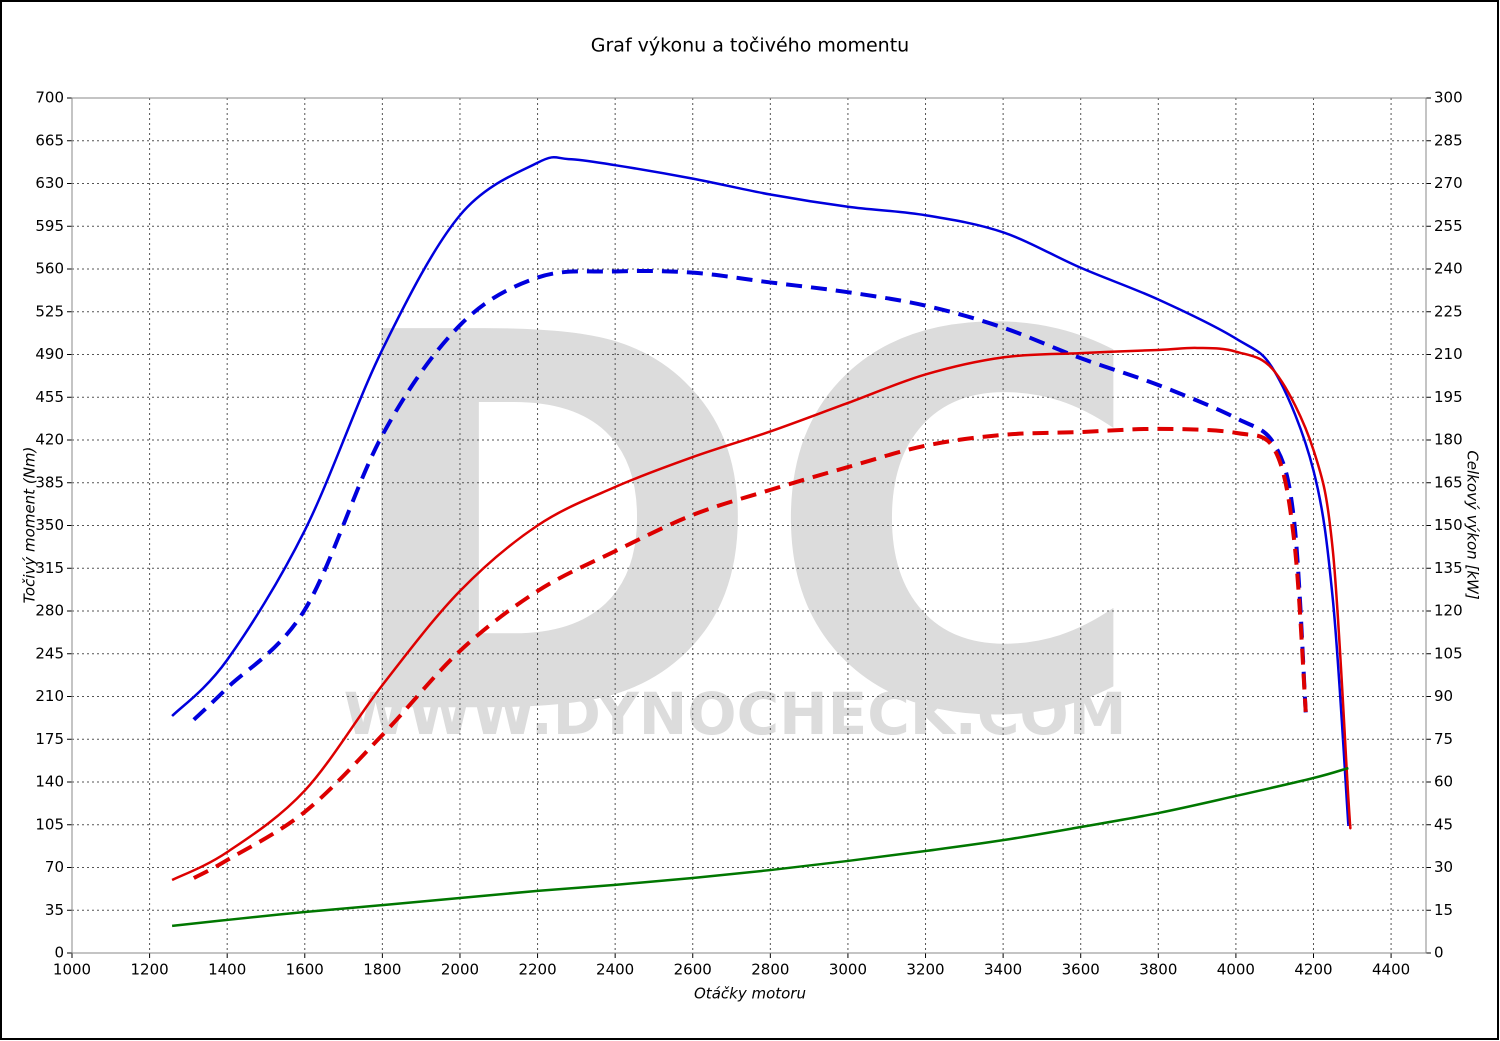 The height and width of the screenshot is (1041, 1500). I want to click on x-axis-title: Otáčky motoru, so click(750, 994).